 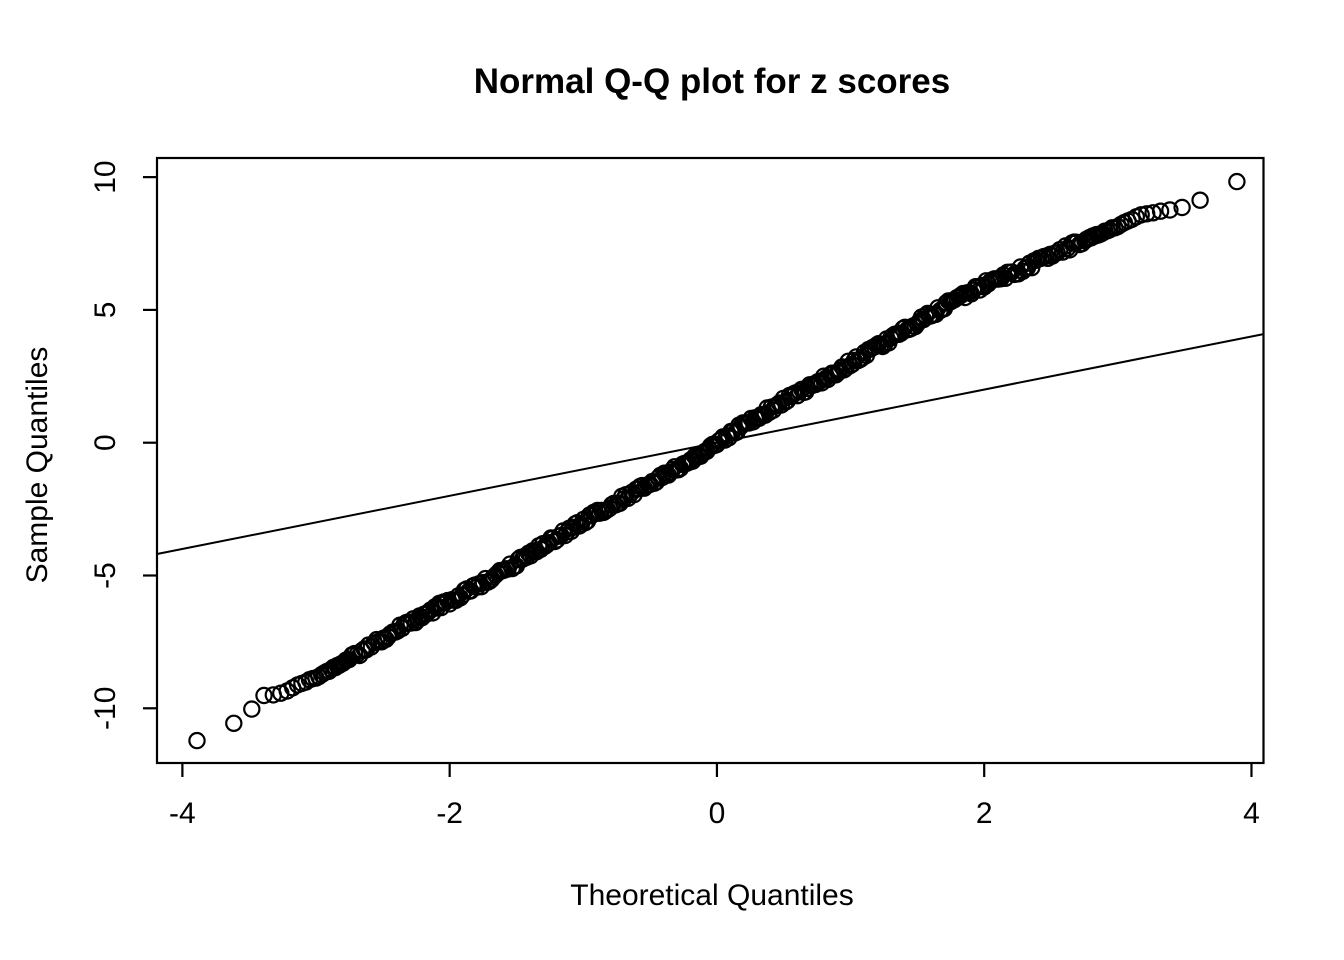 What do you see at coordinates (105, 442) in the screenshot?
I see `y-tick-label: 0` at bounding box center [105, 442].